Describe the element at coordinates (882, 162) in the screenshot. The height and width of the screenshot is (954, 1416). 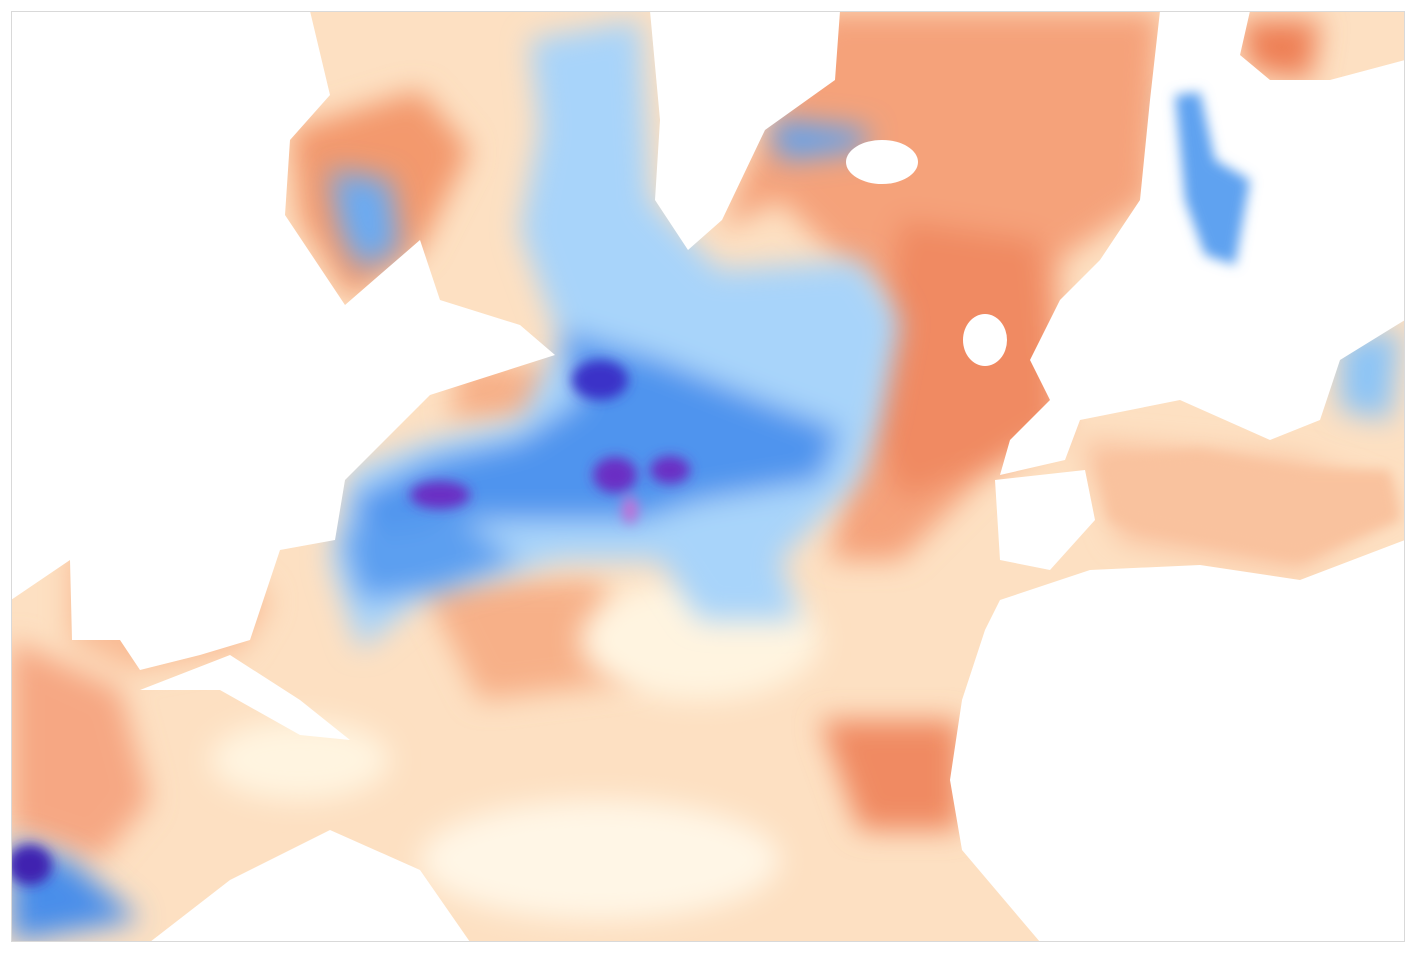
I see `iceland` at that location.